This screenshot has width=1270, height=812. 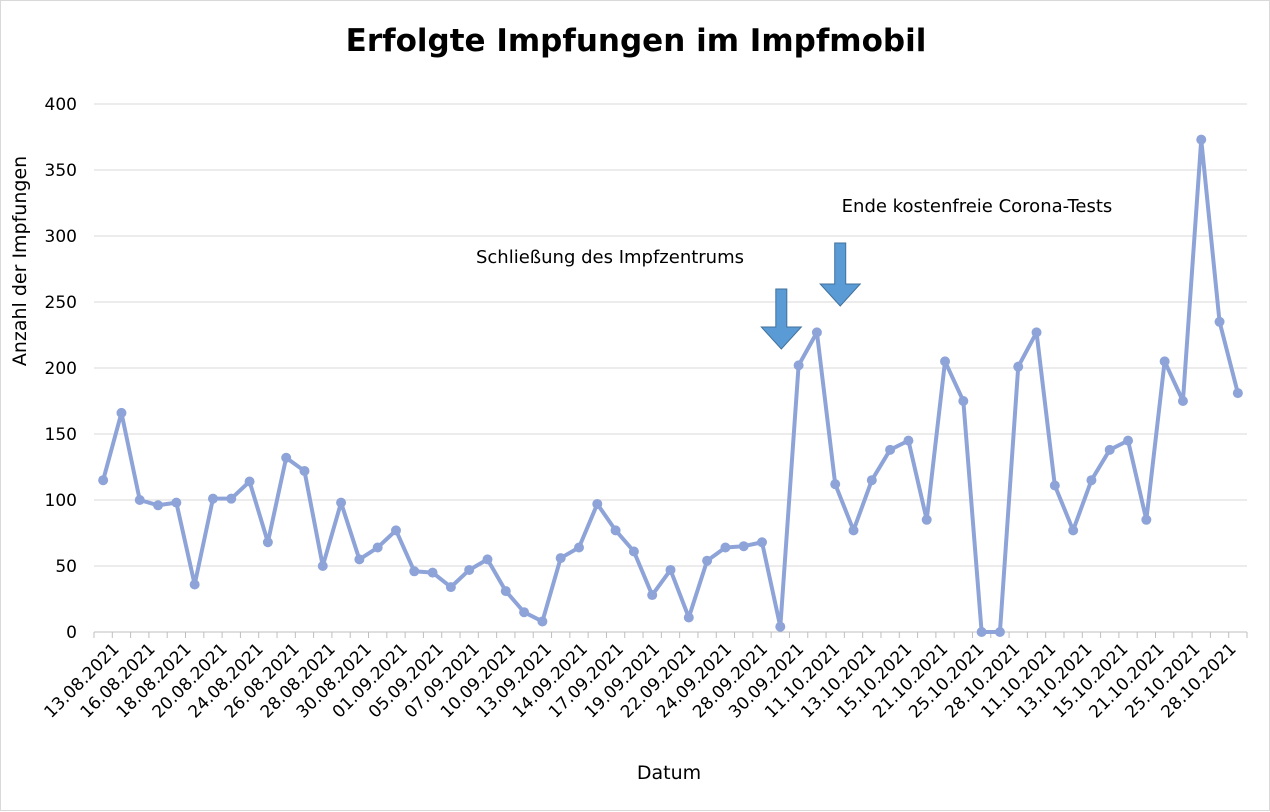 I want to click on y-axis-ticks: 0 50 100 150 200 250 300 350 400, so click(x=61, y=369).